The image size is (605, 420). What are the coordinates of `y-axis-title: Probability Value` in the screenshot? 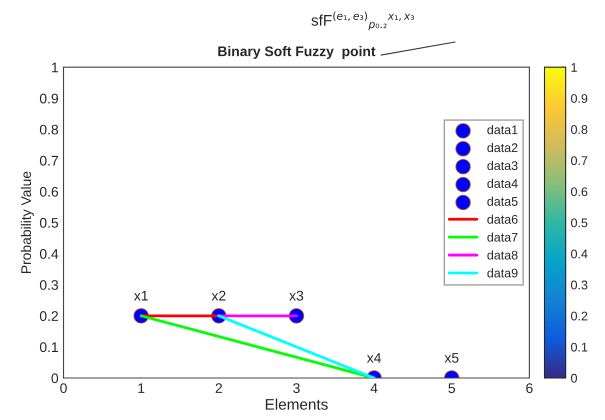 It's located at (27, 223).